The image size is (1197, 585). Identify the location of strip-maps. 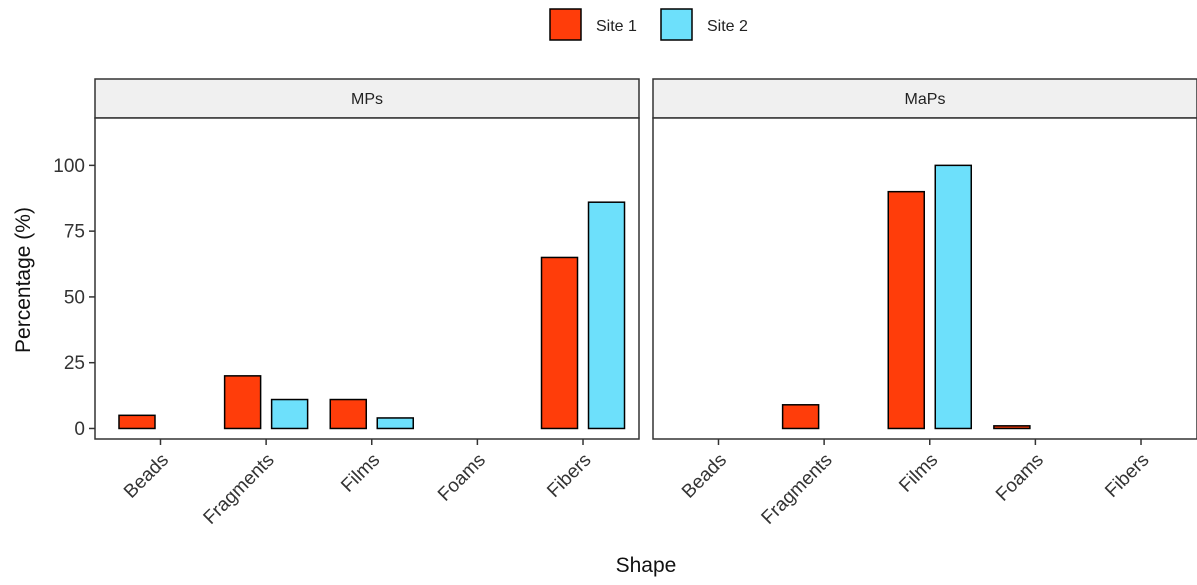
(924, 98).